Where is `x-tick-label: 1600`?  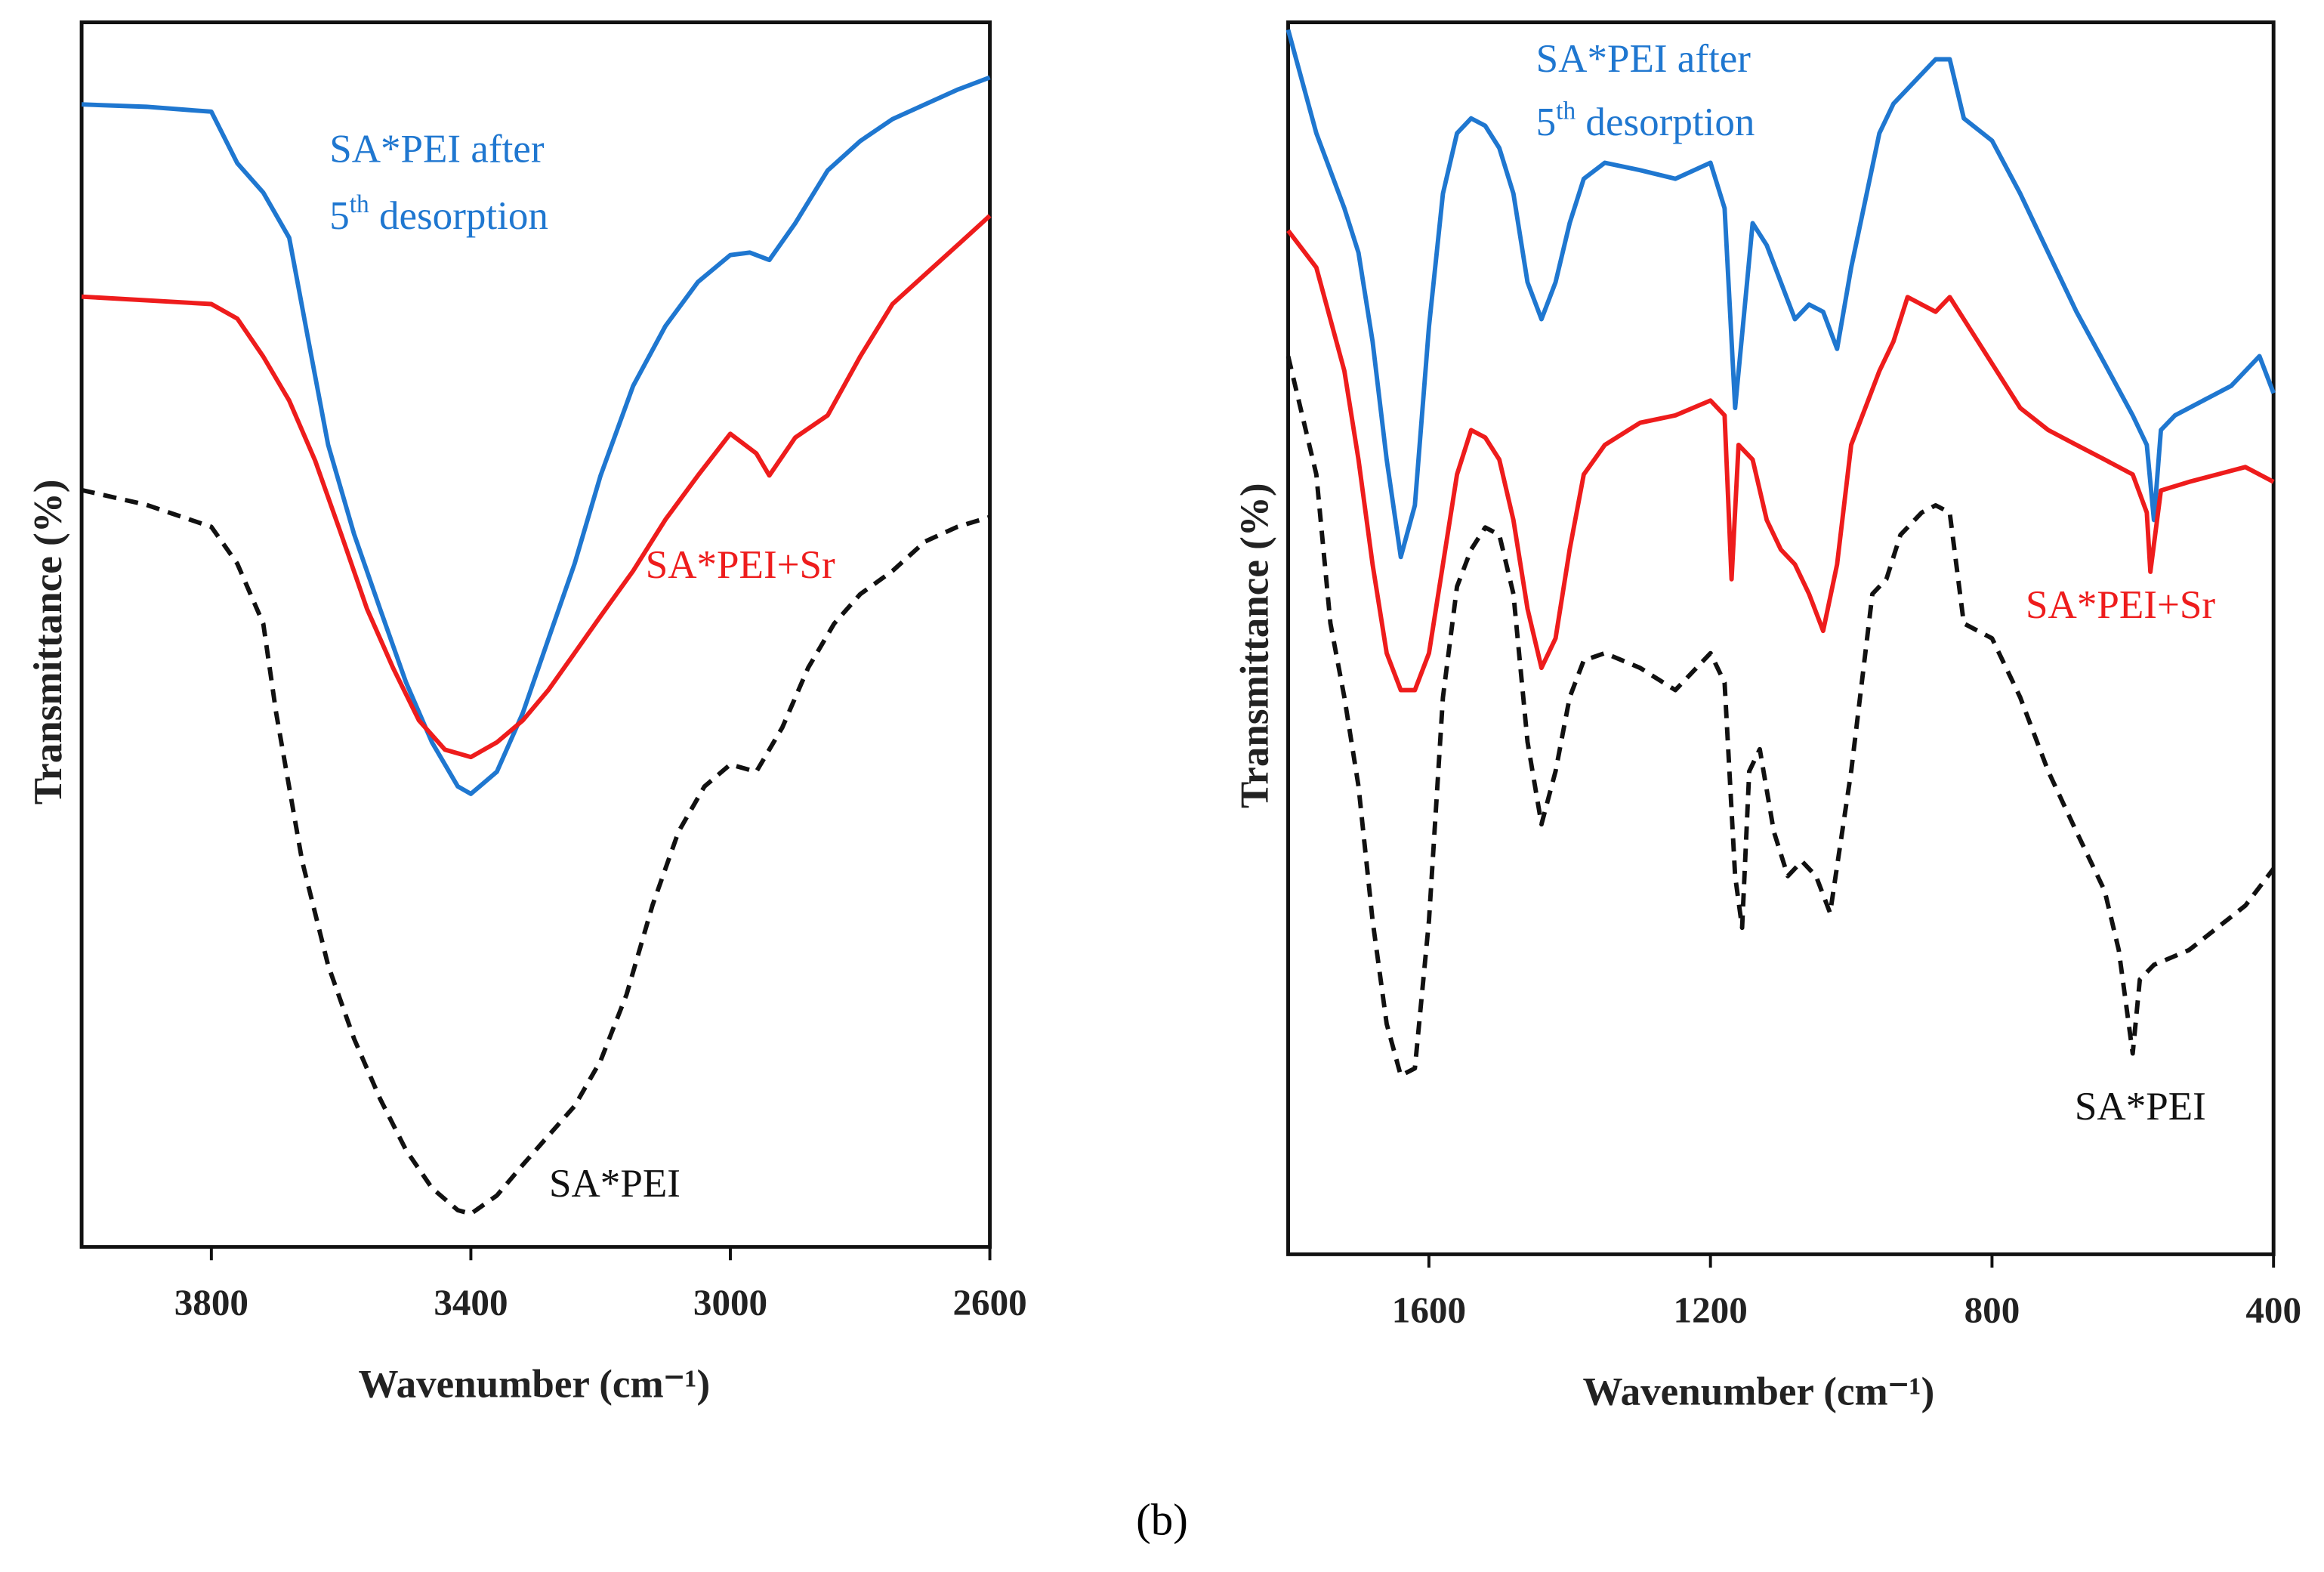 x-tick-label: 1600 is located at coordinates (1429, 1309).